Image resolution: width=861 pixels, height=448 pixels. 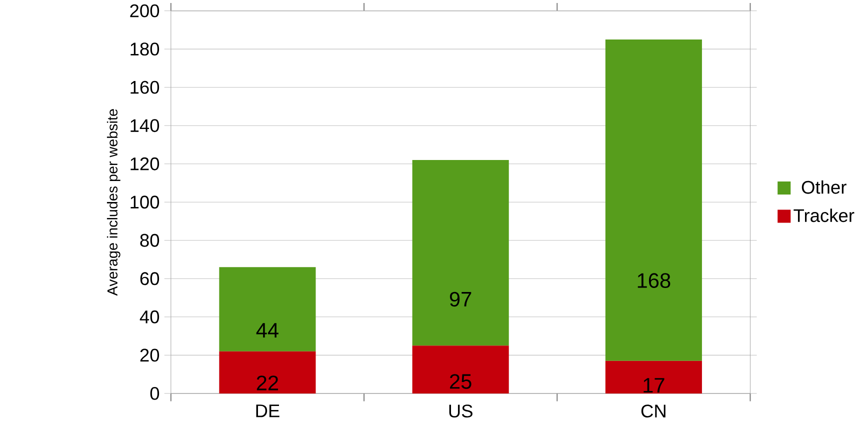 What do you see at coordinates (145, 125) in the screenshot?
I see `y-tick-label: 140` at bounding box center [145, 125].